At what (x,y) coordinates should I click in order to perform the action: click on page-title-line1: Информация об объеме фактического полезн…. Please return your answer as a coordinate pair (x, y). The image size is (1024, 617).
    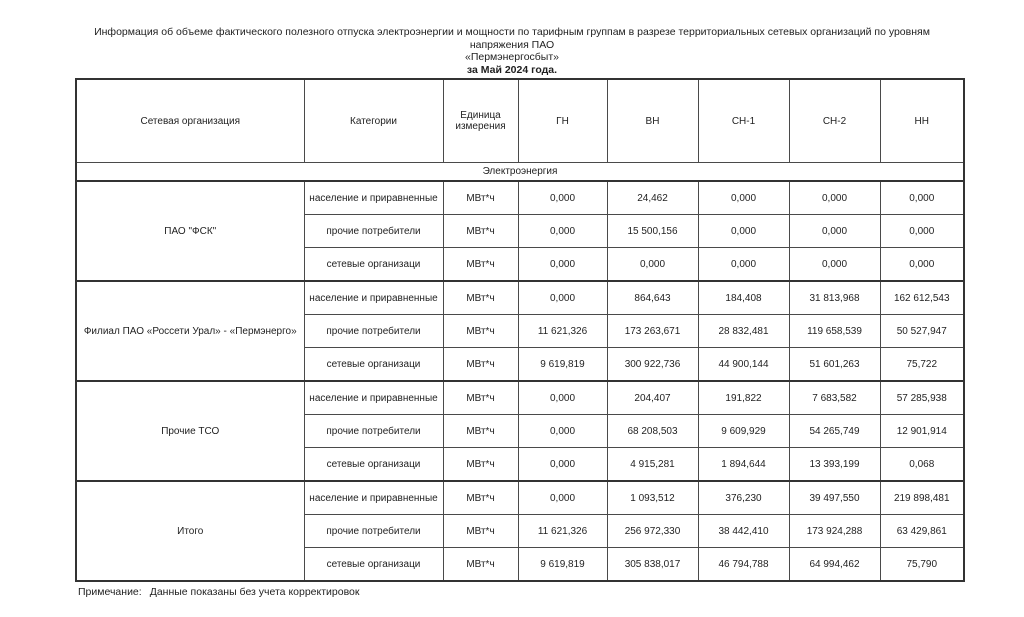
    Looking at the image, I should click on (512, 38).